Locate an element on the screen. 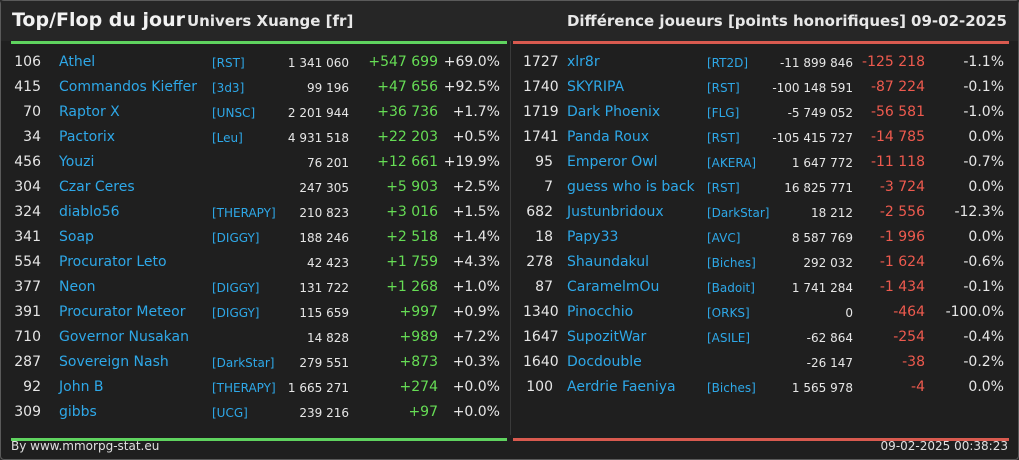 The image size is (1019, 460). player-name-link: Shaundakul is located at coordinates (608, 262).